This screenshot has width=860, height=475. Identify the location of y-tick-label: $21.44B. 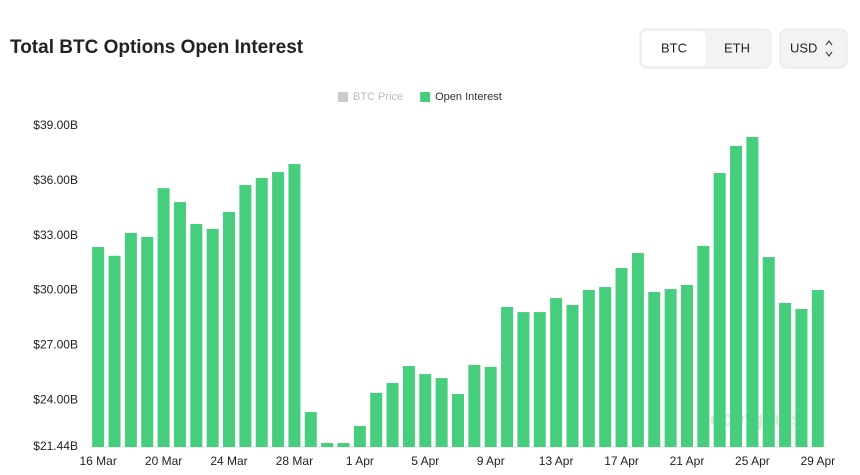
(55, 446).